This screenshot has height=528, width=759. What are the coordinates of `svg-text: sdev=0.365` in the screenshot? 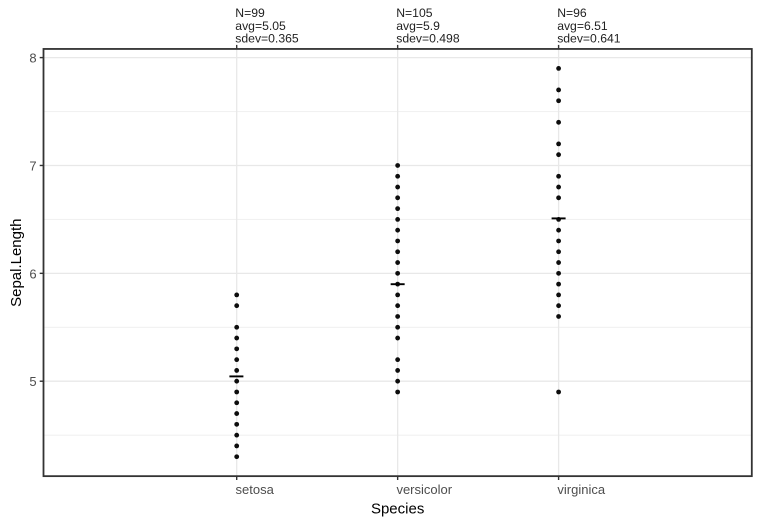 It's located at (267, 39).